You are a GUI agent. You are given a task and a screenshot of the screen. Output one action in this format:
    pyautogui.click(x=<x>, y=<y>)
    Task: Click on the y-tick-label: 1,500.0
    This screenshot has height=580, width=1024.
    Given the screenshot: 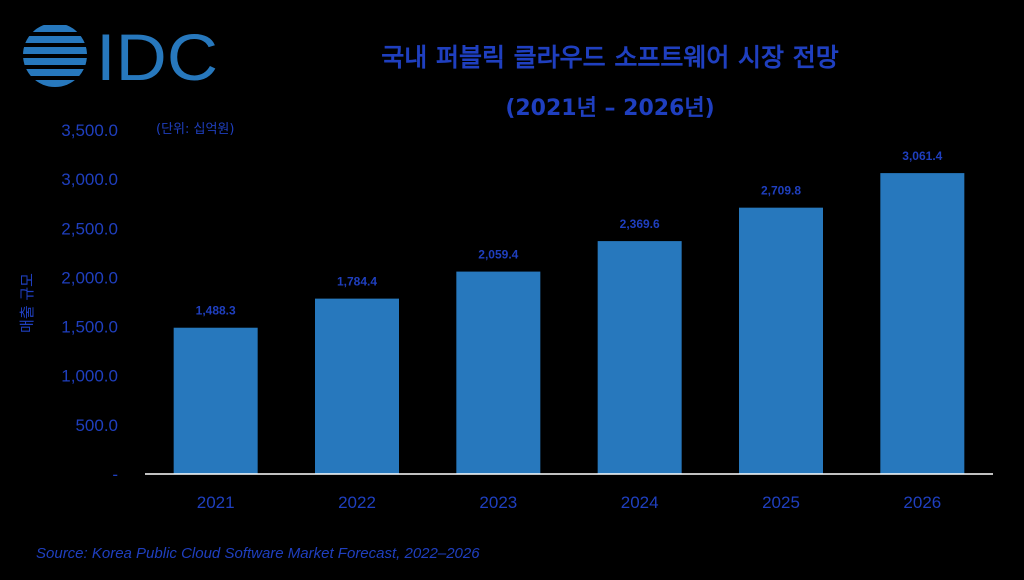 What is the action you would take?
    pyautogui.click(x=89, y=327)
    